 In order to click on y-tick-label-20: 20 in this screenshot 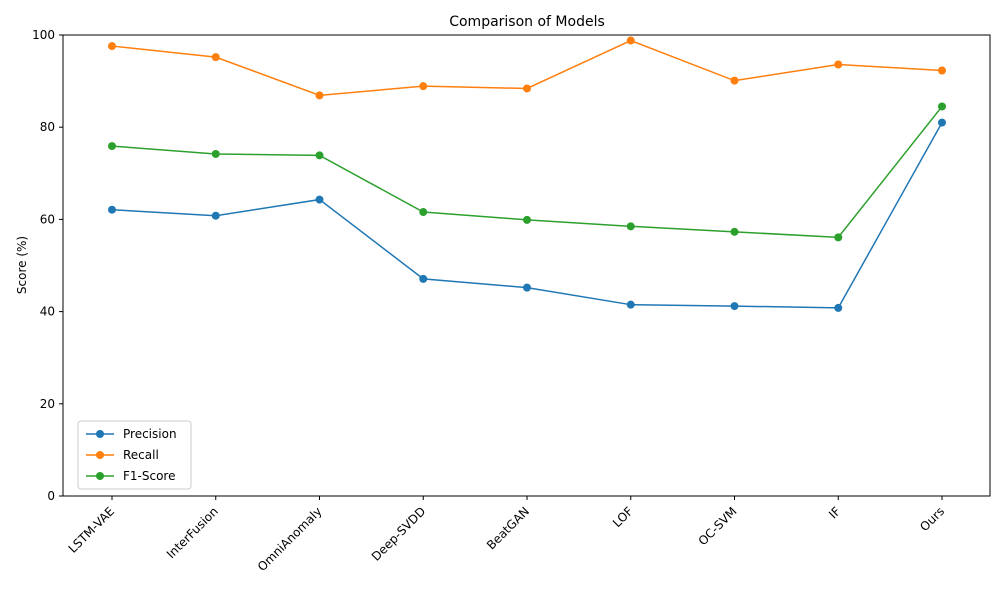, I will do `click(47, 404)`.